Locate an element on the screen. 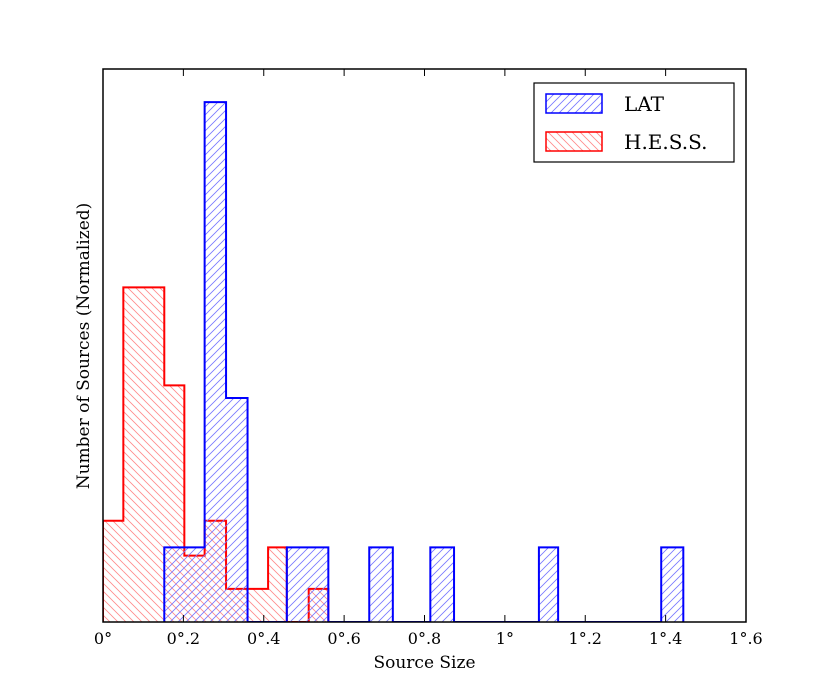  x-tick-label: 1°.2 is located at coordinates (585, 638).